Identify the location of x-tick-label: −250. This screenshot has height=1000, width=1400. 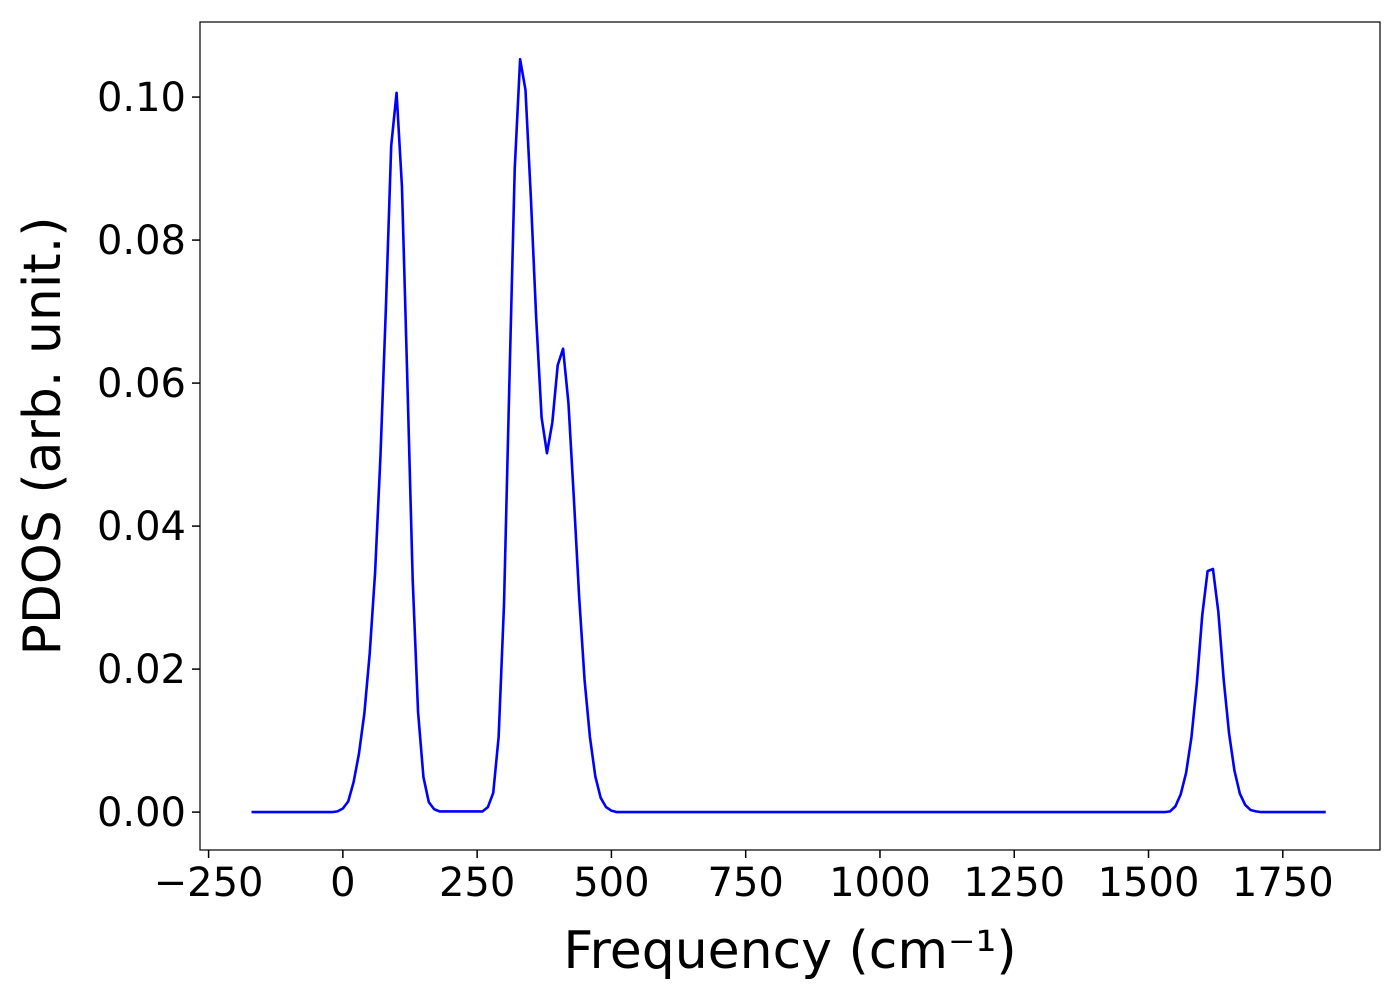
(209, 883).